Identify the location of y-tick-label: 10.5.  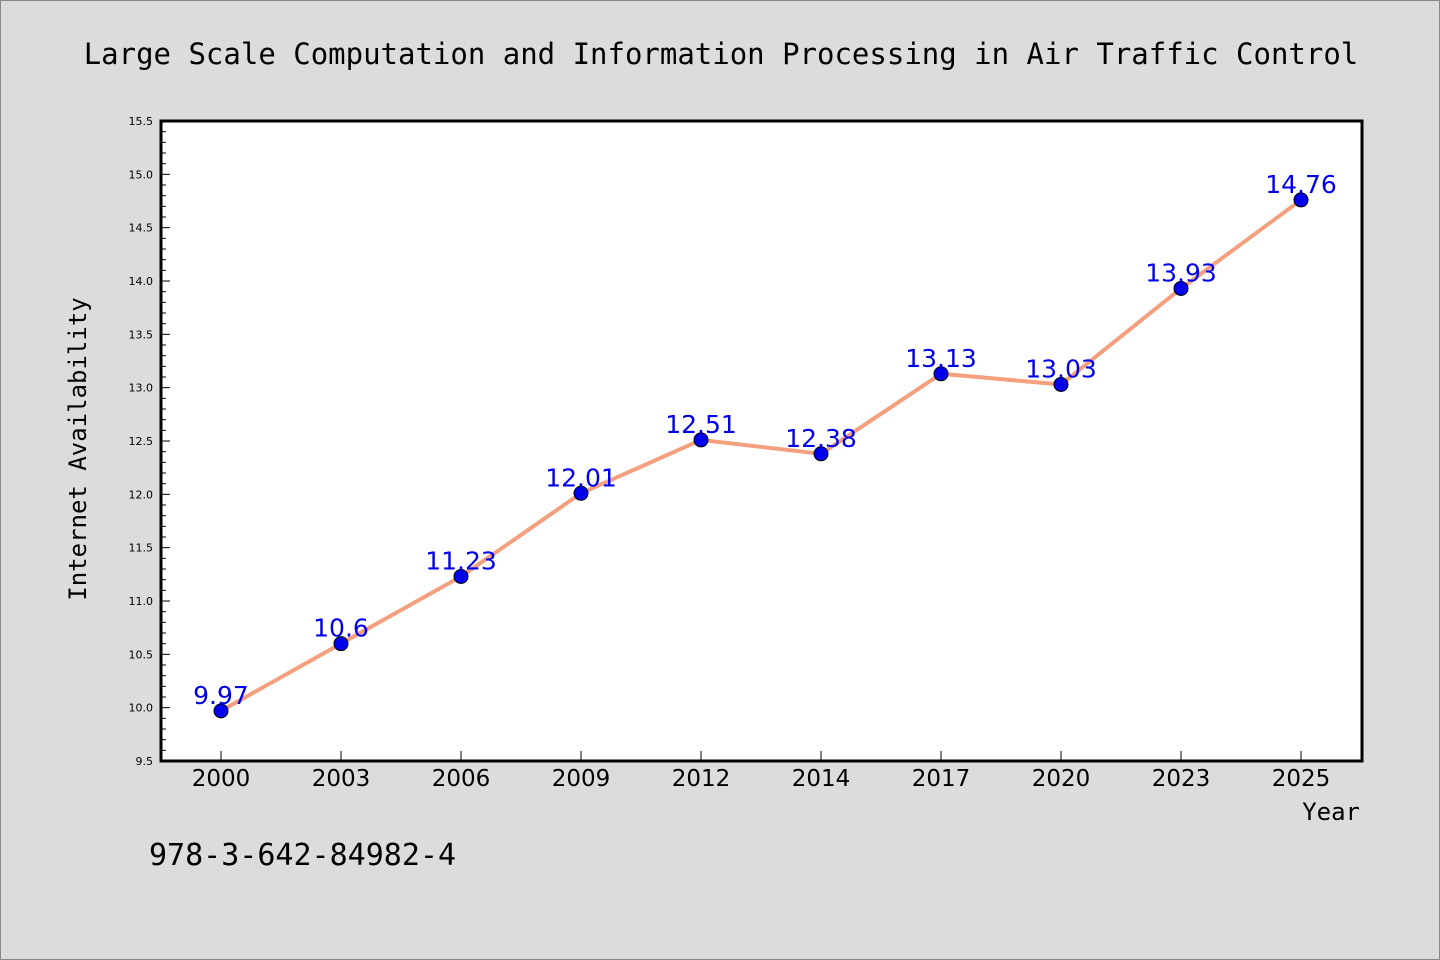
(141, 654).